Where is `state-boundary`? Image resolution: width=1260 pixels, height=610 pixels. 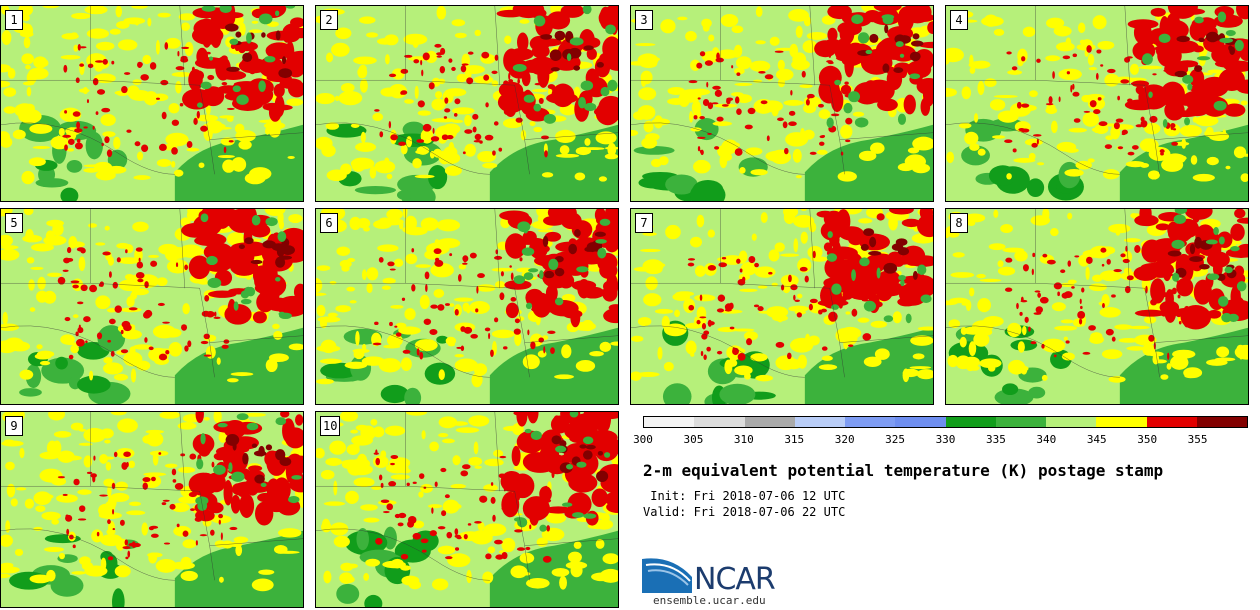 state-boundary is located at coordinates (1033, 148).